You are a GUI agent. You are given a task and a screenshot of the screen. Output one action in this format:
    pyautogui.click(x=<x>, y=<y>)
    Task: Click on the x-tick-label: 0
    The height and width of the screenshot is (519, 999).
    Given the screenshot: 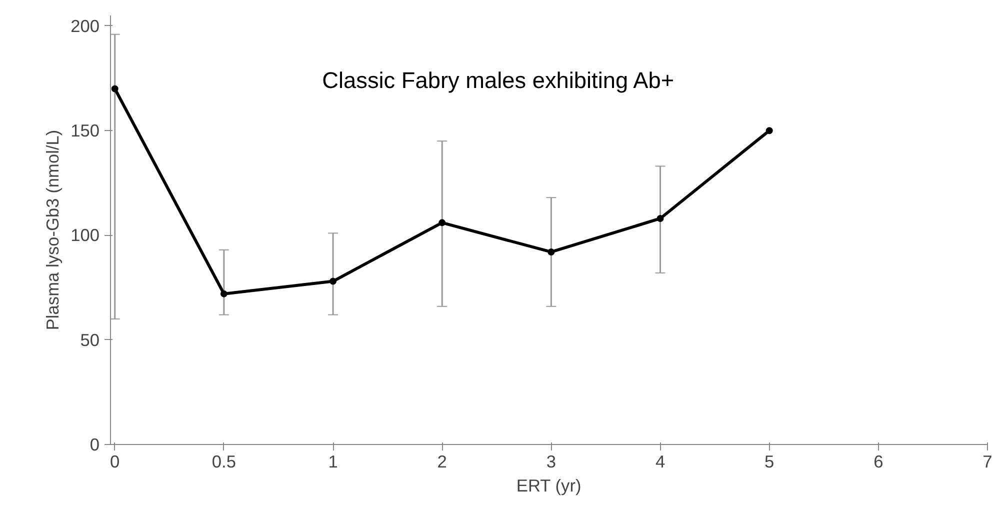 What is the action you would take?
    pyautogui.click(x=115, y=462)
    